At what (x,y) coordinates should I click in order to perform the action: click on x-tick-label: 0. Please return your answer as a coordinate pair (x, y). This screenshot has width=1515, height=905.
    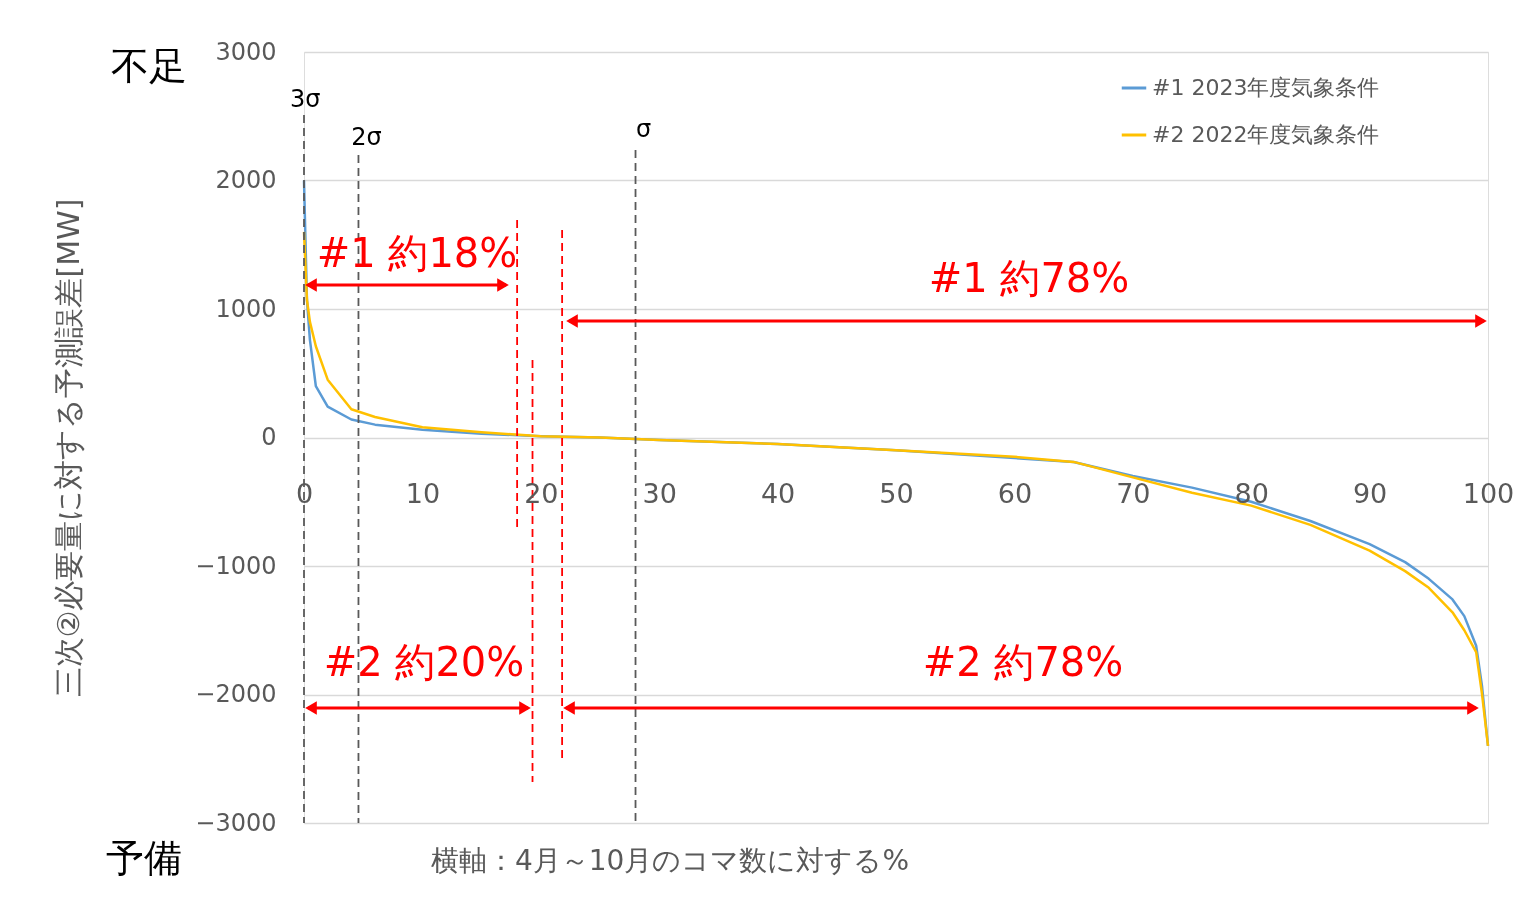
    Looking at the image, I should click on (304, 493).